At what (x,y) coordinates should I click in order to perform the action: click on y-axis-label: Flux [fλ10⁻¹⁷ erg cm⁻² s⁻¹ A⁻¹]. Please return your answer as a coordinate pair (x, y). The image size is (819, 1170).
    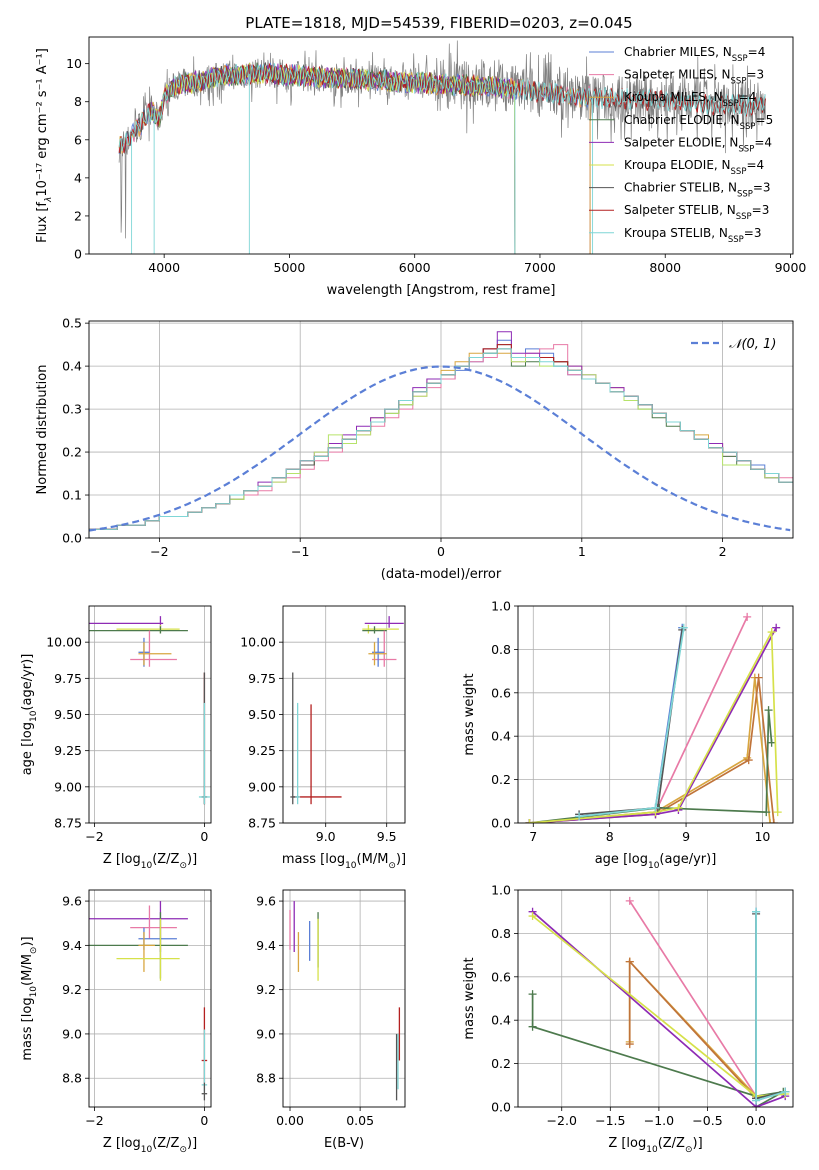
    Looking at the image, I should click on (44, 145).